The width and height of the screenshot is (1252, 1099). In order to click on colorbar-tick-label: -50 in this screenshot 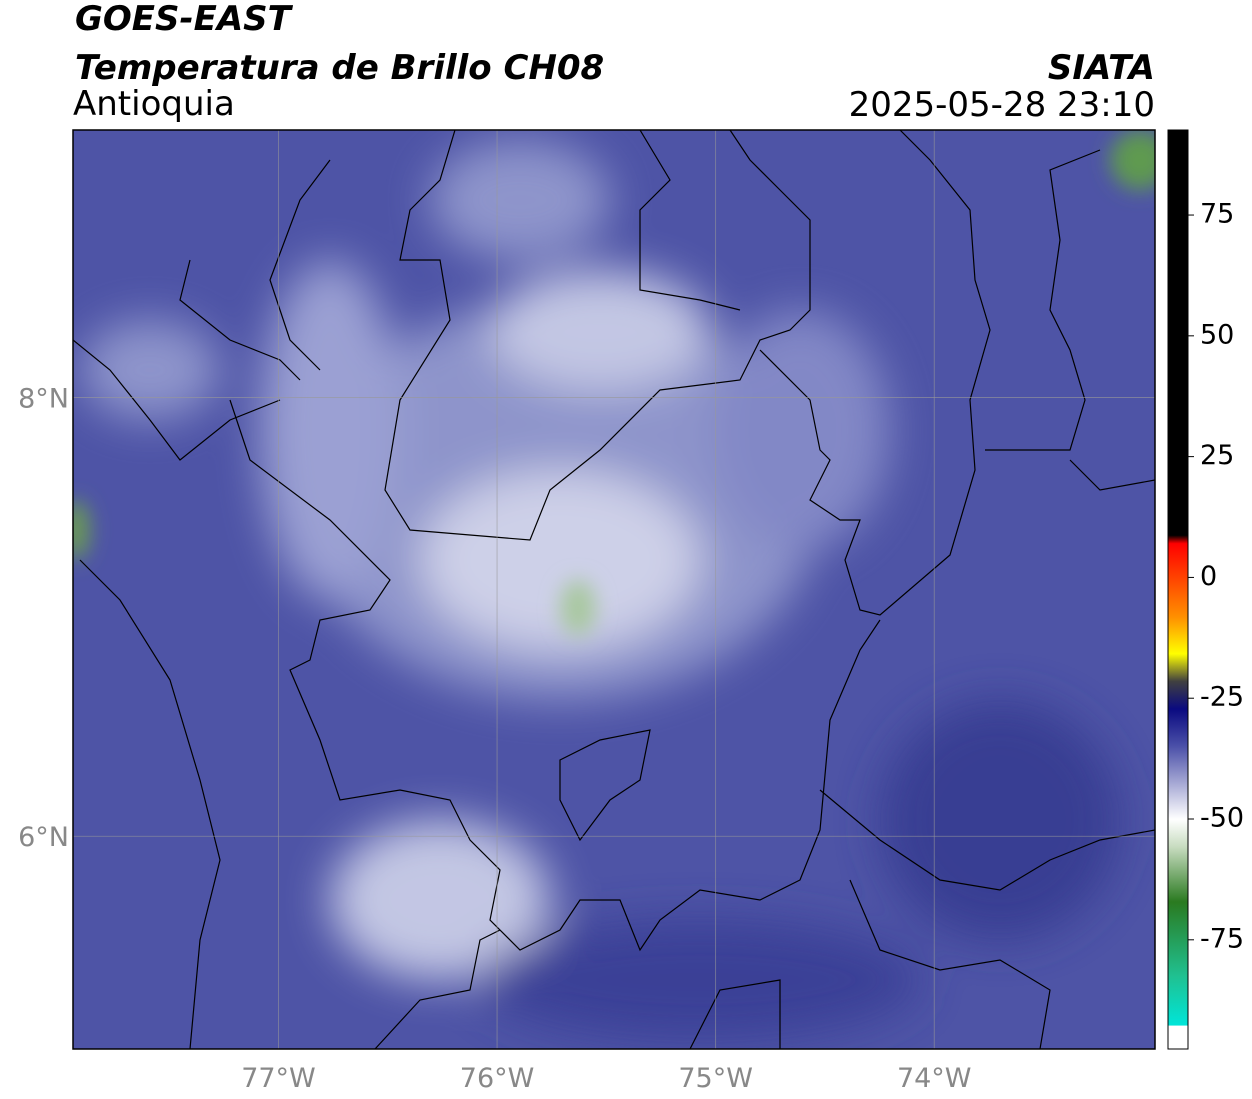, I will do `click(1222, 818)`.